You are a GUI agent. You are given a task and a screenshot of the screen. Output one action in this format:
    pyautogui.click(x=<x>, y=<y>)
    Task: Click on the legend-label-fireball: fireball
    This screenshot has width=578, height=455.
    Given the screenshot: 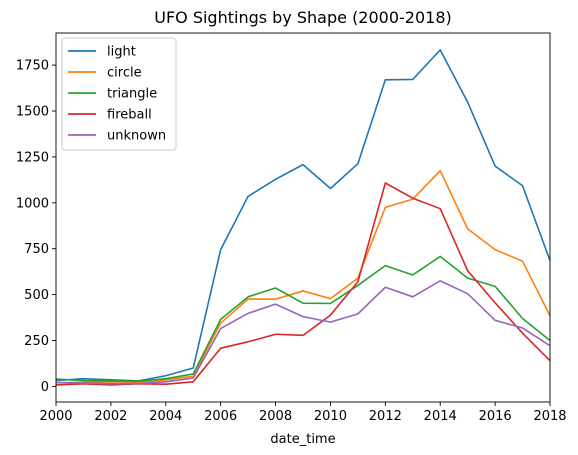 What is the action you would take?
    pyautogui.click(x=129, y=115)
    